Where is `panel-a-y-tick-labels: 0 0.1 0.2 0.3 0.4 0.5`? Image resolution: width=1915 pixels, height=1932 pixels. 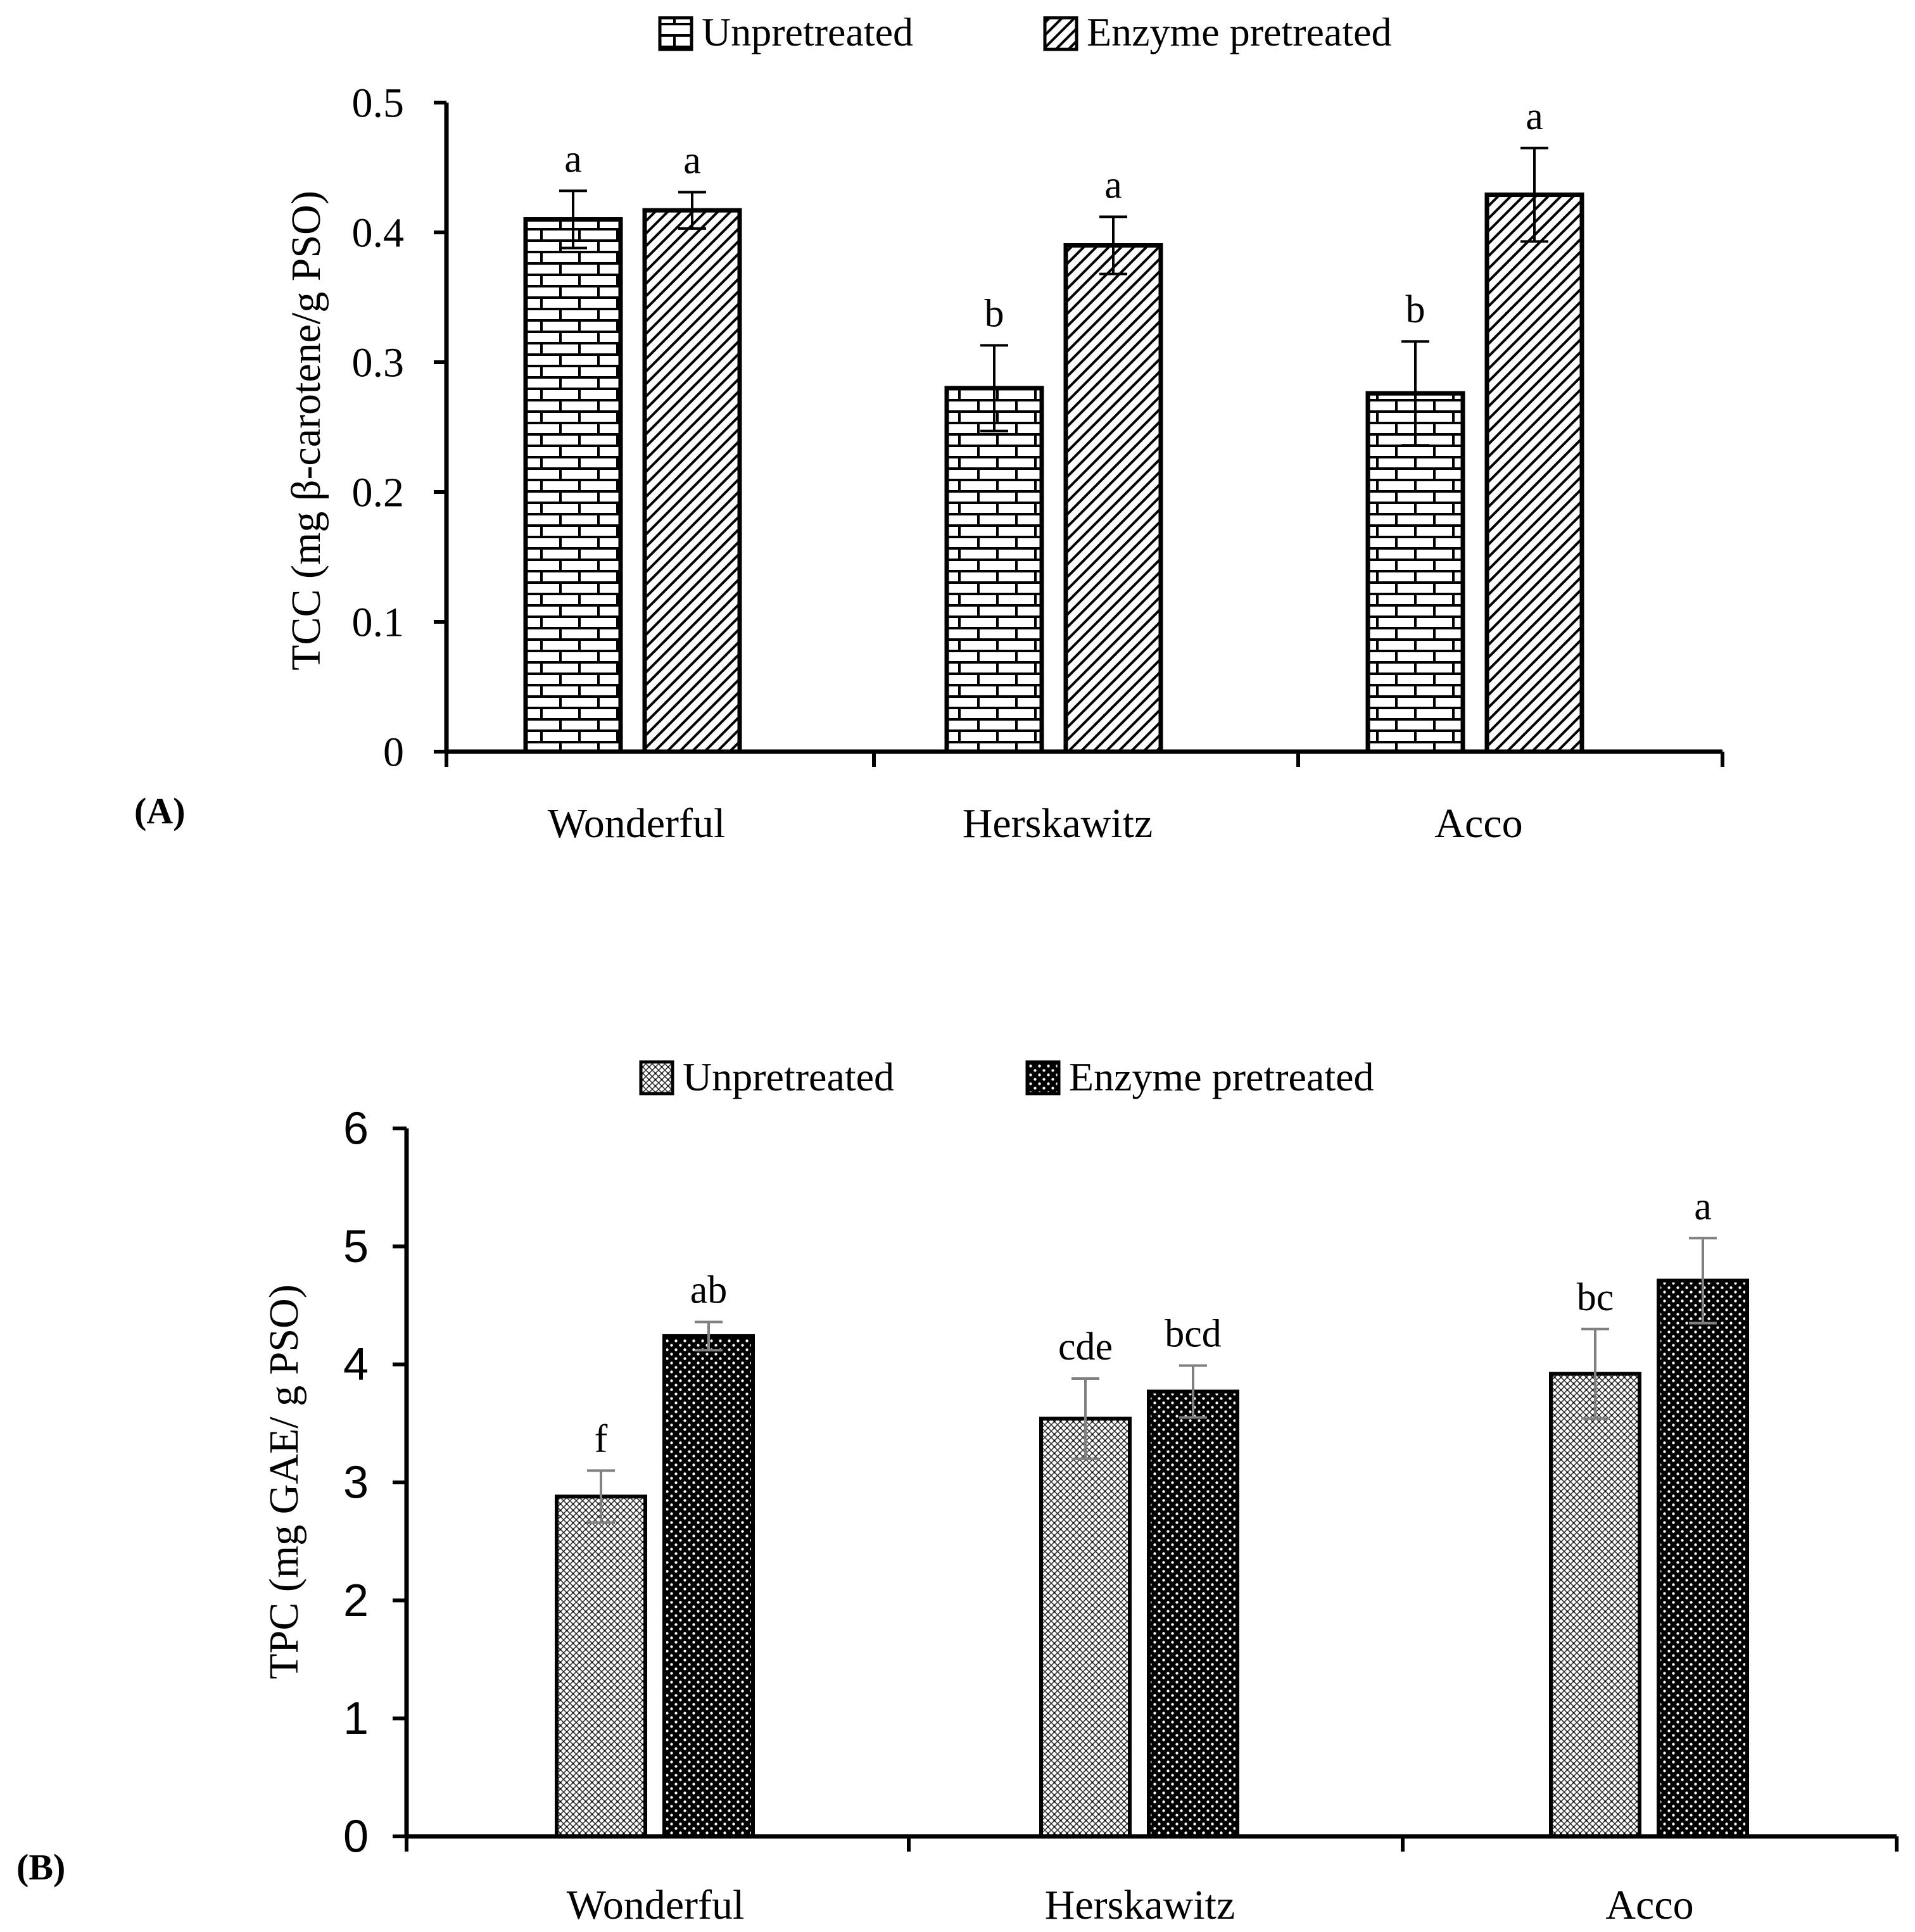 panel-a-y-tick-labels: 0 0.1 0.2 0.3 0.4 0.5 is located at coordinates (379, 428).